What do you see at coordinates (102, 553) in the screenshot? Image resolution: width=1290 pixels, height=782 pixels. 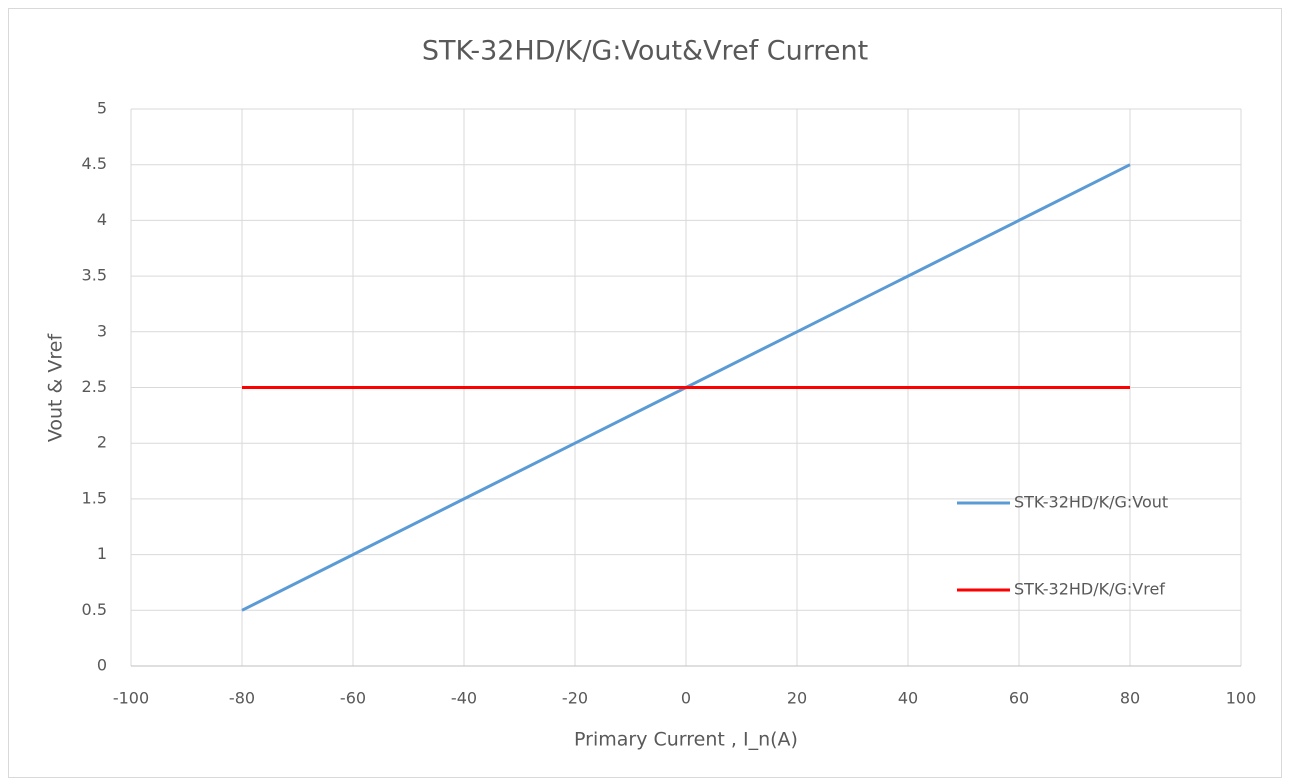 I see `y-tick-label: 1` at bounding box center [102, 553].